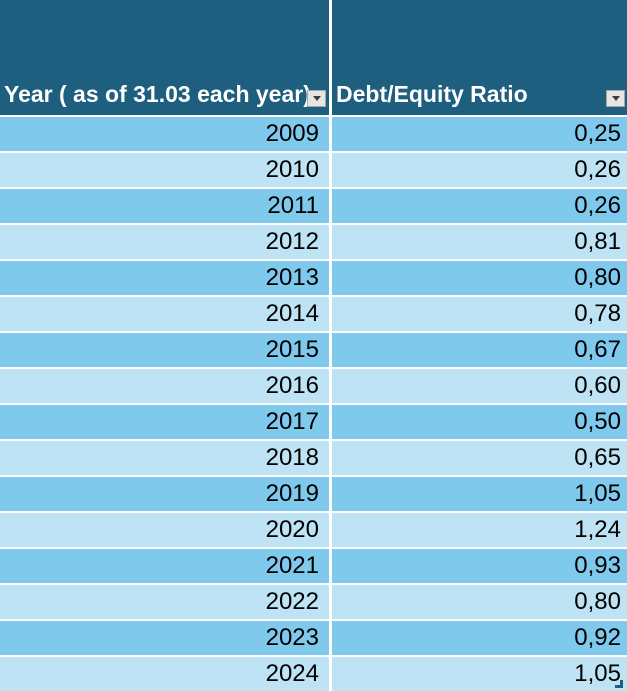 This screenshot has height=691, width=627. What do you see at coordinates (479, 530) in the screenshot?
I see `ratio-cell: 1,24` at bounding box center [479, 530].